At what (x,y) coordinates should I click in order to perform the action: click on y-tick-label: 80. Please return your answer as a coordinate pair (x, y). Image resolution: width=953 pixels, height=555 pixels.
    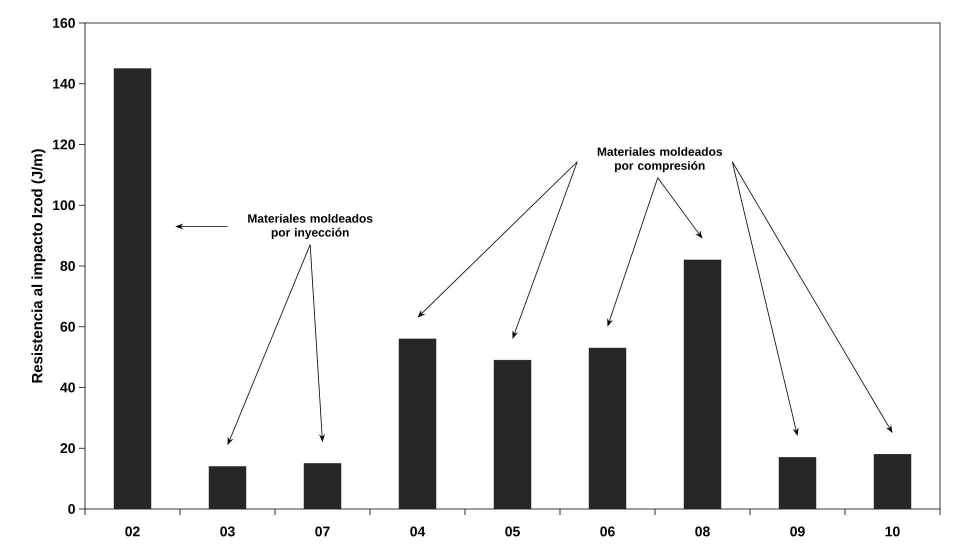
    Looking at the image, I should click on (67, 266).